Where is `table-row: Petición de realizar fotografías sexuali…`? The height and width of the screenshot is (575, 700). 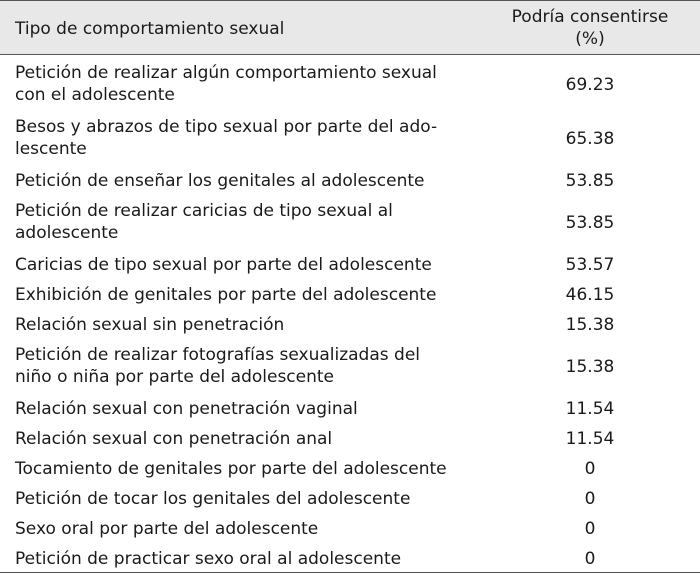 table-row: Petición de realizar fotografías sexuali… is located at coordinates (350, 367).